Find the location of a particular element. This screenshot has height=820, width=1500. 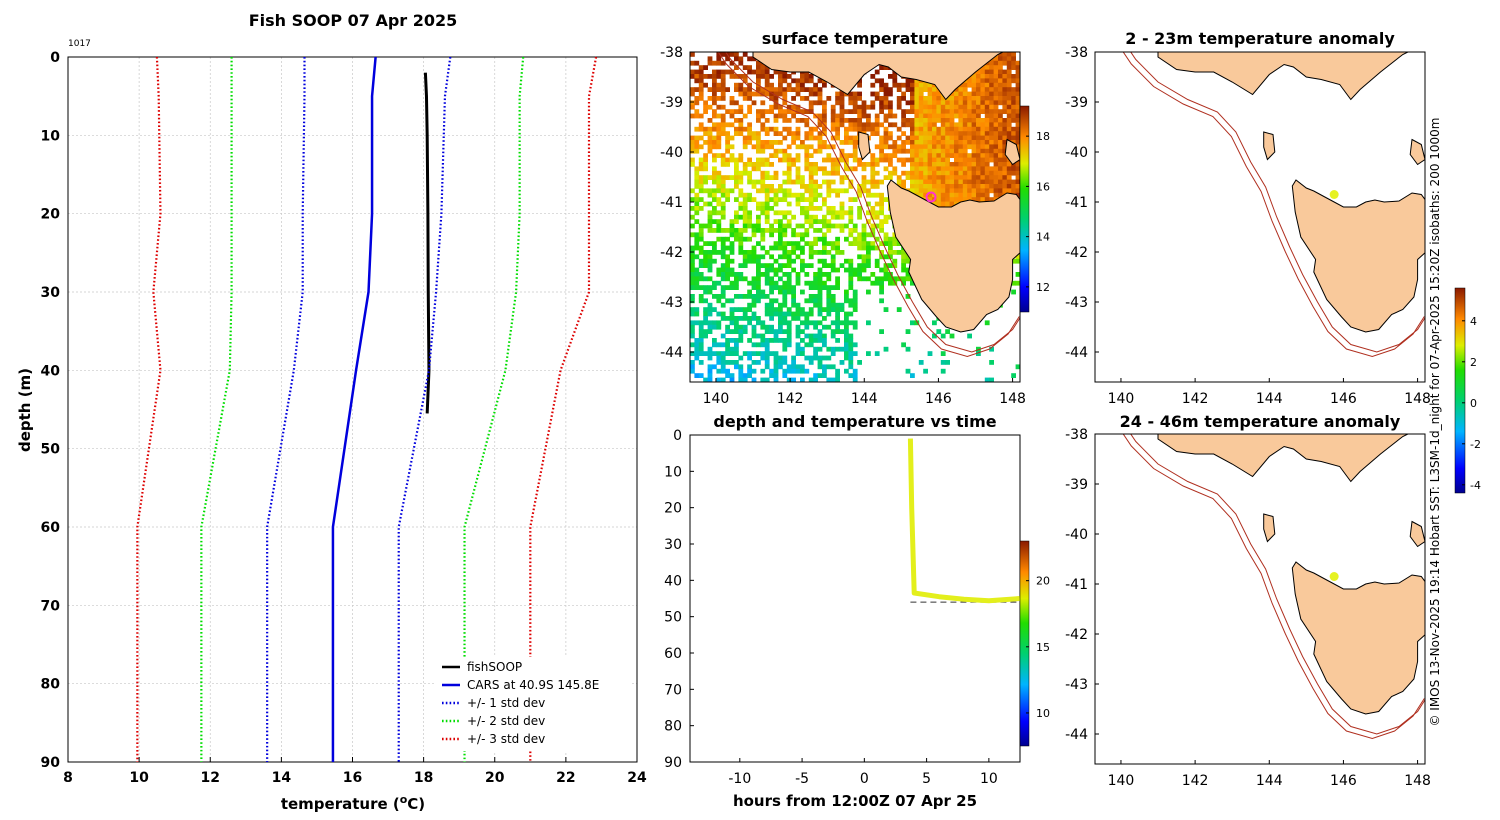

anomaly-map-upper: 140 142 144 146 148-38-39-40-41-42-43-44 is located at coordinates (1248, 226).